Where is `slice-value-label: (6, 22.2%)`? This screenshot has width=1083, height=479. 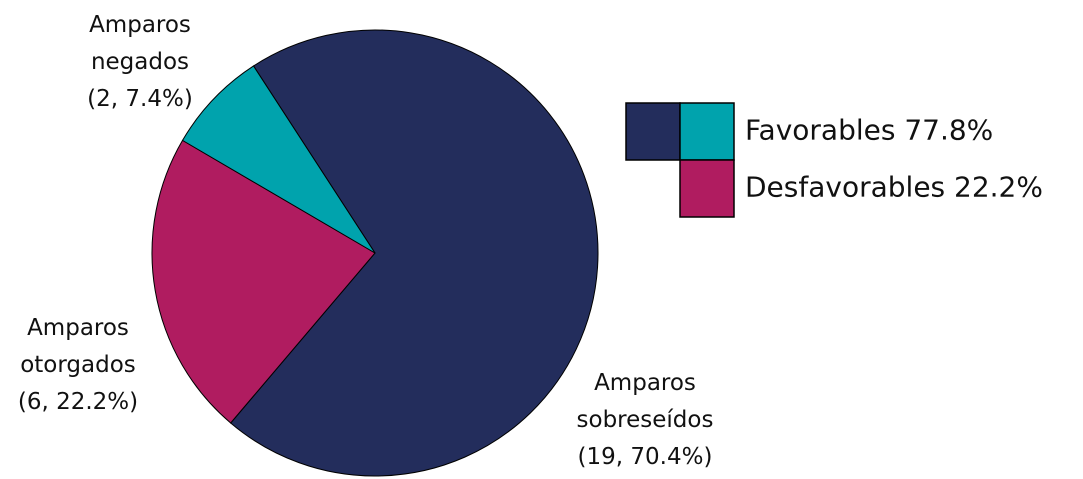 slice-value-label: (6, 22.2%) is located at coordinates (78, 402).